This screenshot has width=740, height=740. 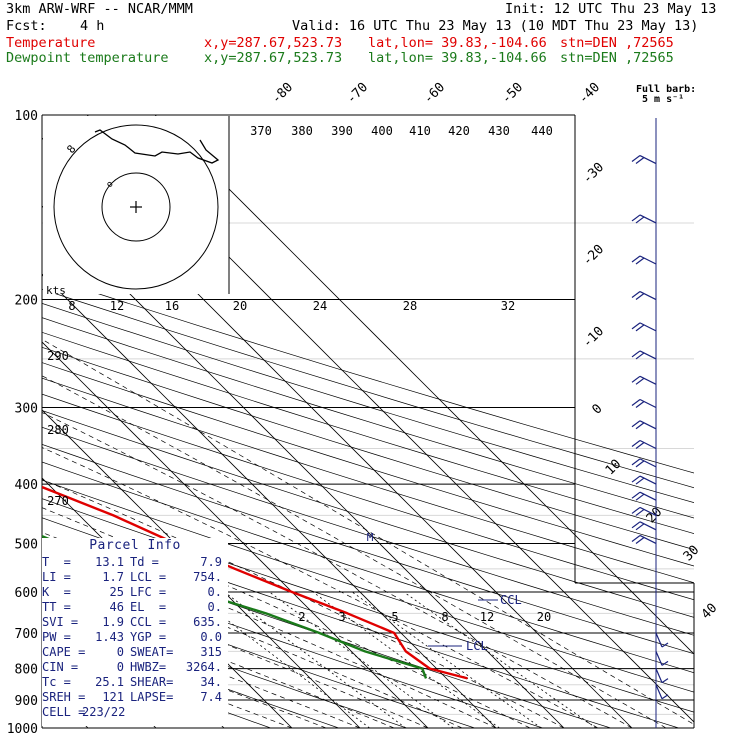 I want to click on temperature-latlon: lat,lon= 39.83,-104.66, so click(x=457, y=43).